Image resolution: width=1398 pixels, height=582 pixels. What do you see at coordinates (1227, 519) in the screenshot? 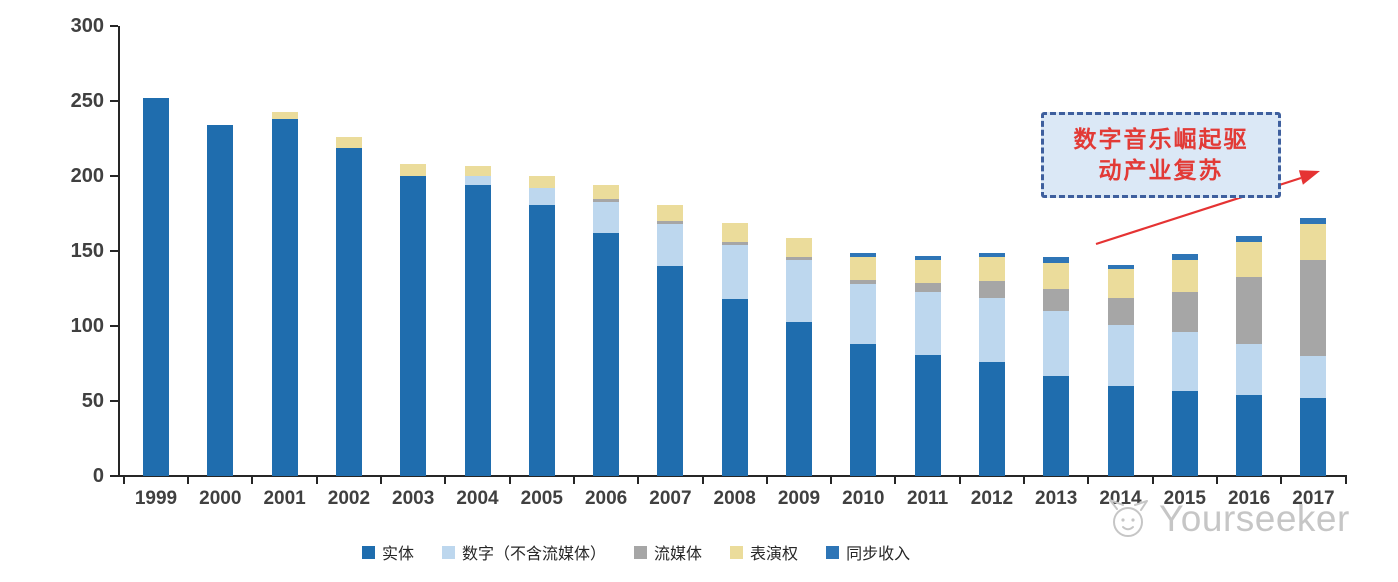
I see `watermark: Yourseeker` at bounding box center [1227, 519].